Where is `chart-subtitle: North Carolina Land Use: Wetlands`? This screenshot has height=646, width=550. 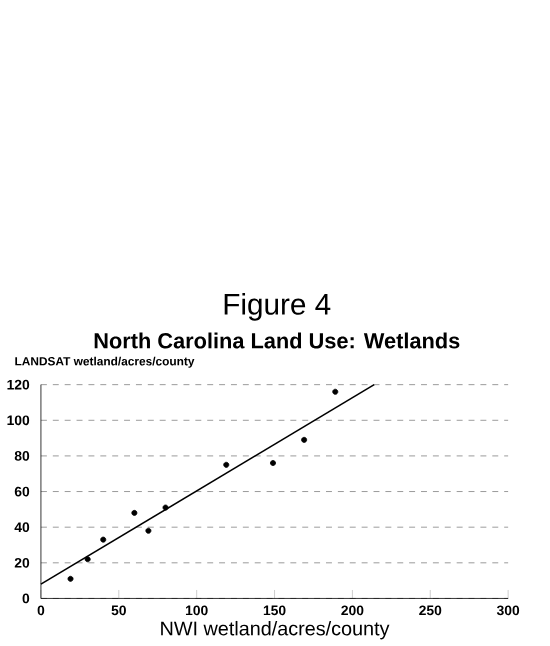
chart-subtitle: North Carolina Land Use: Wetlands is located at coordinates (277, 340).